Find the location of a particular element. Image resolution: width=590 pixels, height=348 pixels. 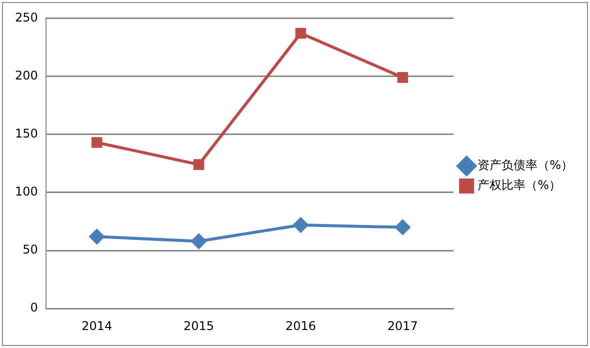

y-tick-label: 150 is located at coordinates (26, 133).